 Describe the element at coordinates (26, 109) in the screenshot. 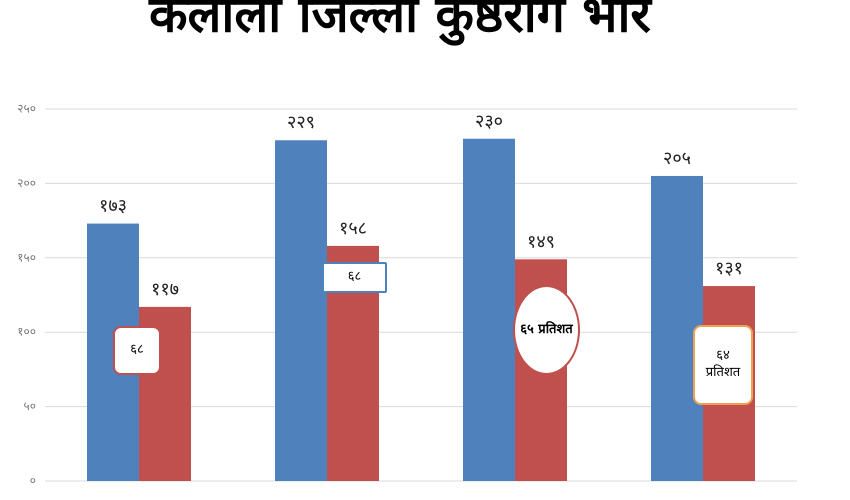

I see `y-tick-label: २५०` at that location.